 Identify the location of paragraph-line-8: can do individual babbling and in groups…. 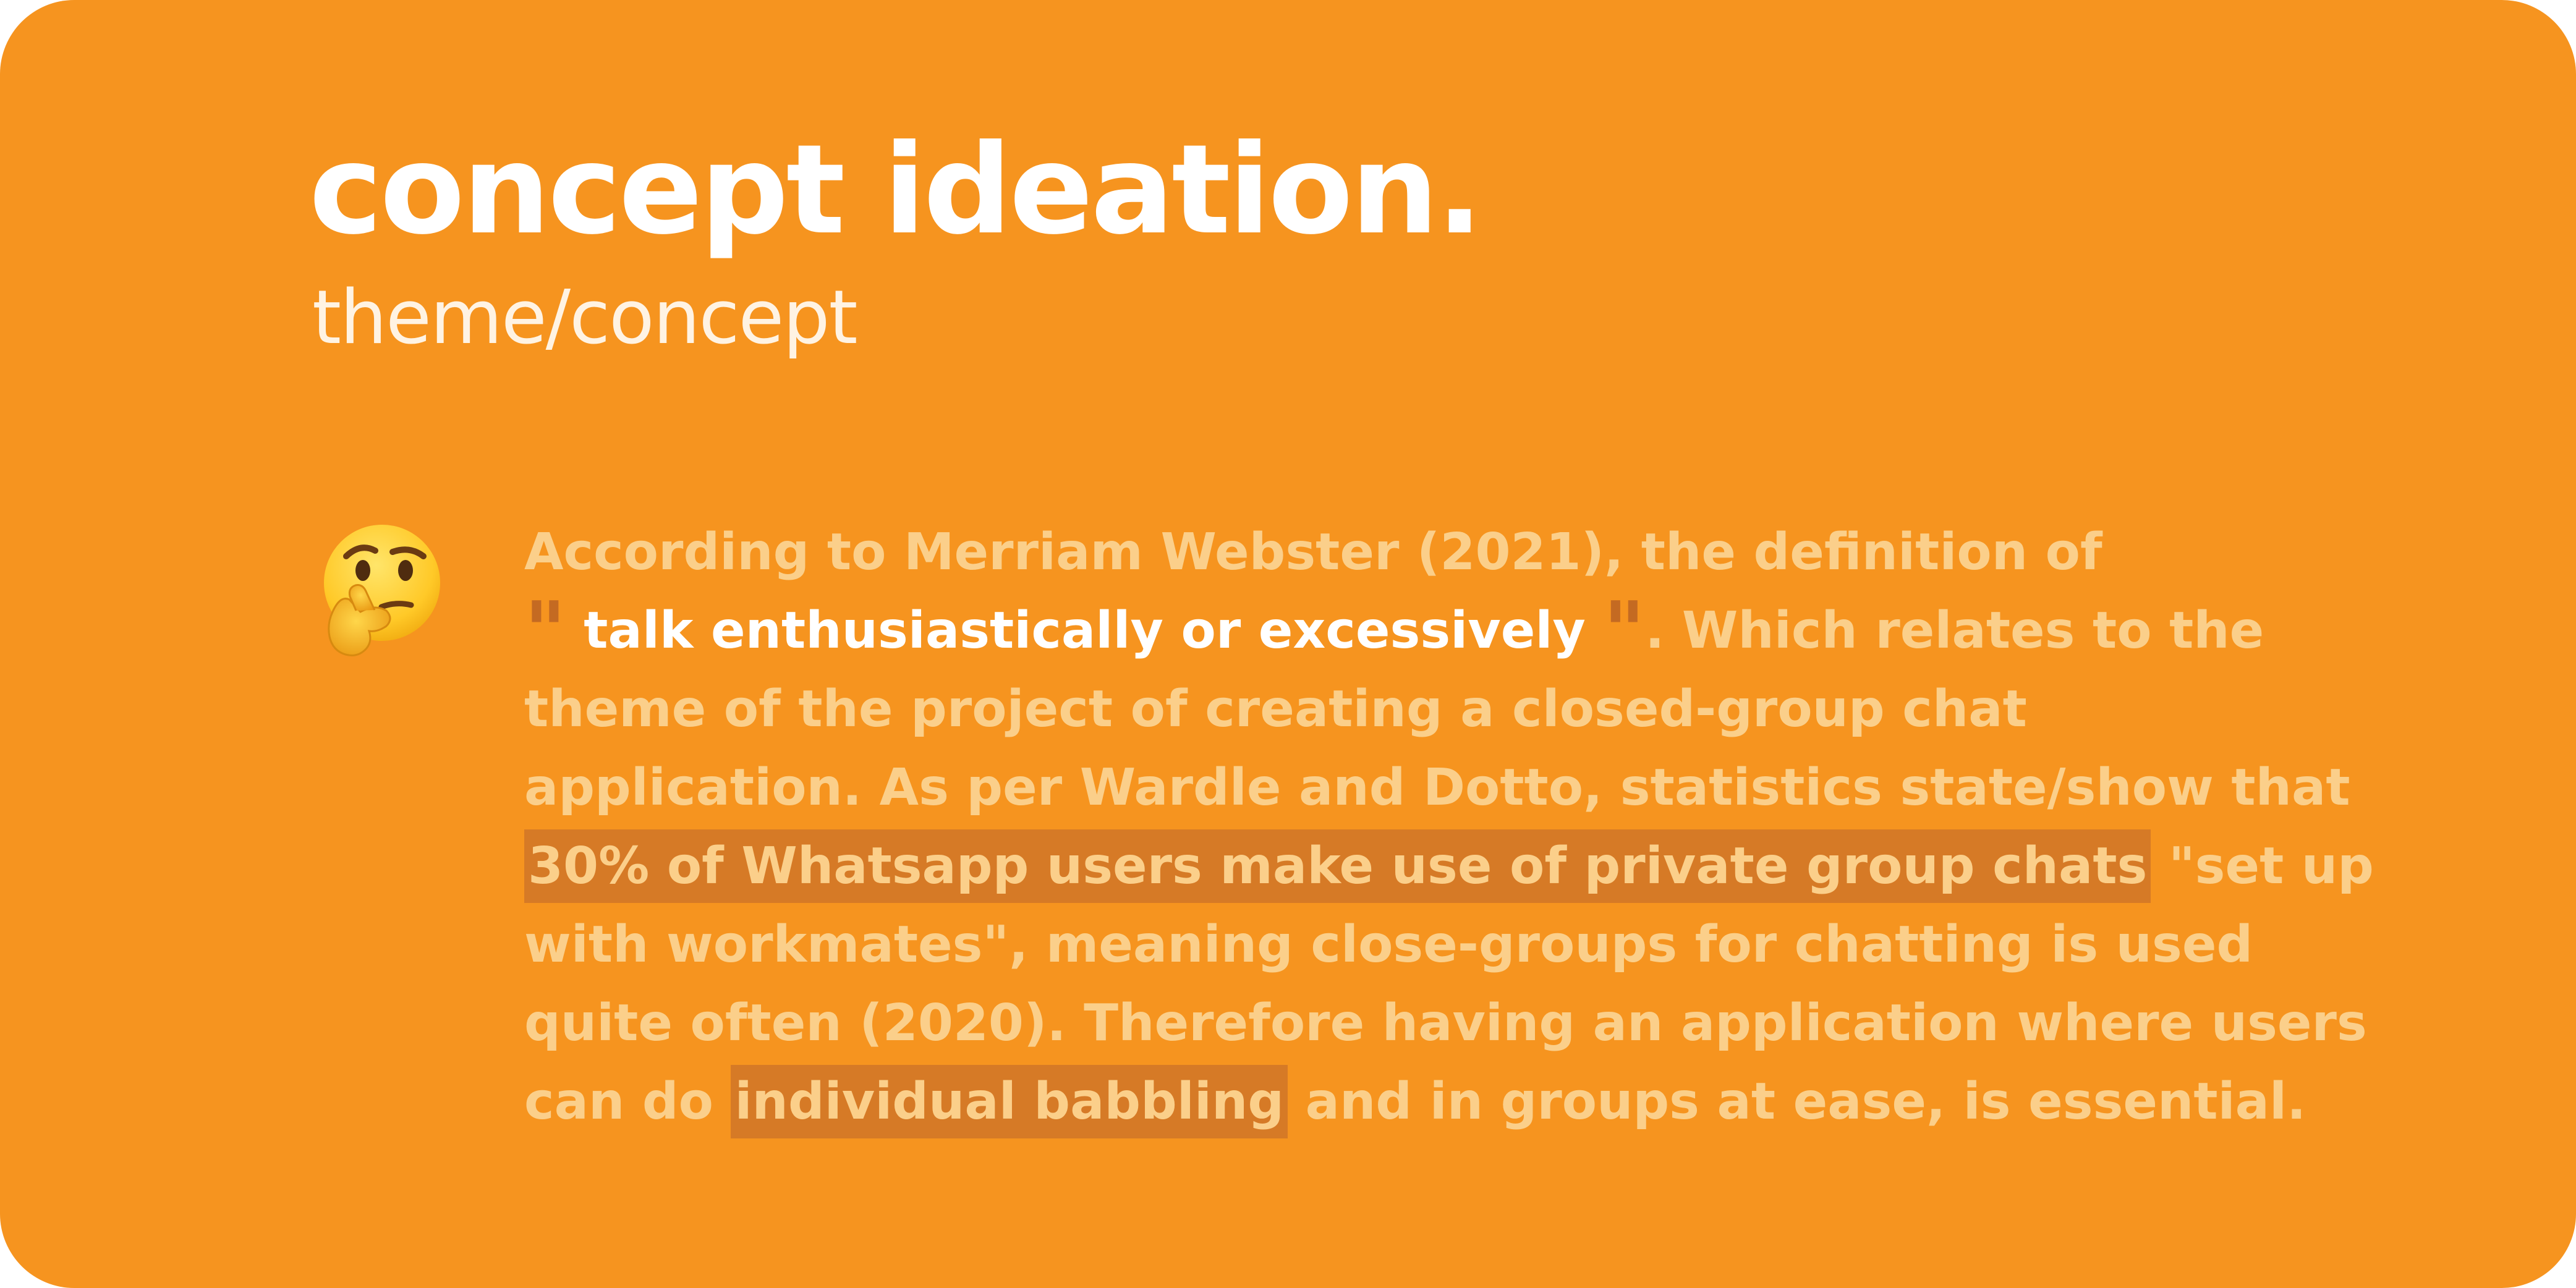
(1415, 1101).